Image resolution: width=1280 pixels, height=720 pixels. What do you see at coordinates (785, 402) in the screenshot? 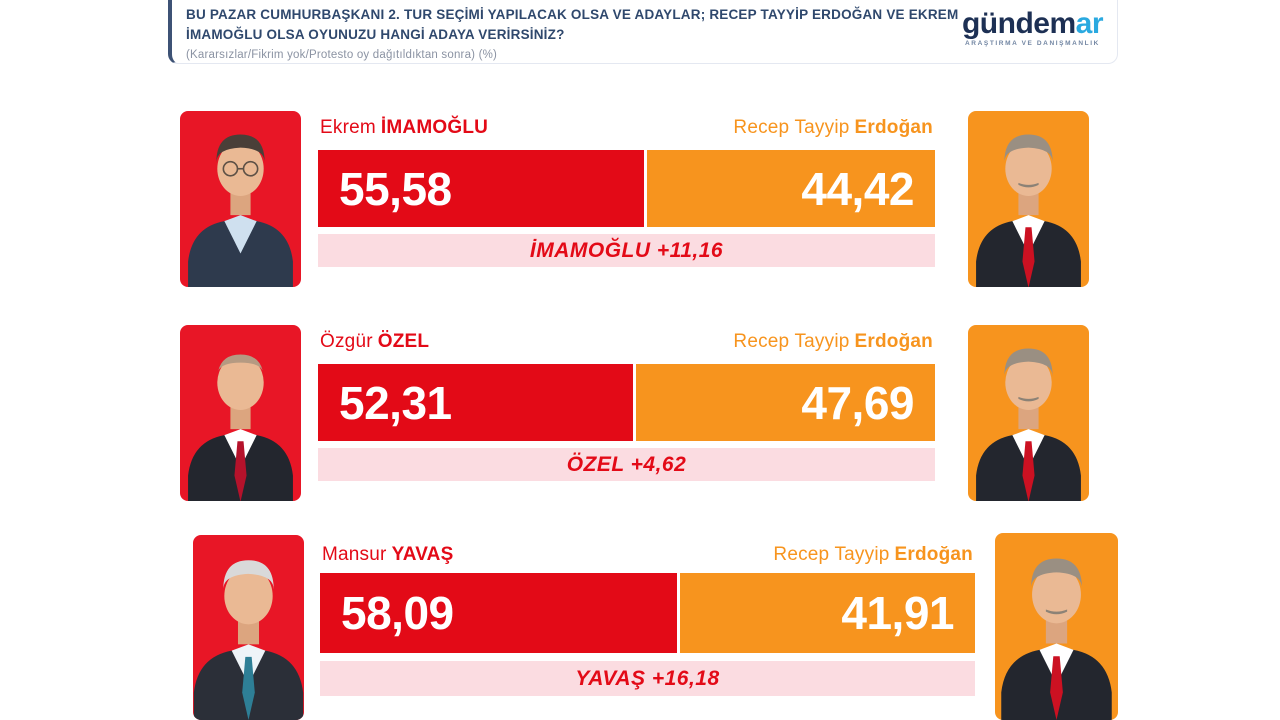
I see `right-result-bar: 47,69` at bounding box center [785, 402].